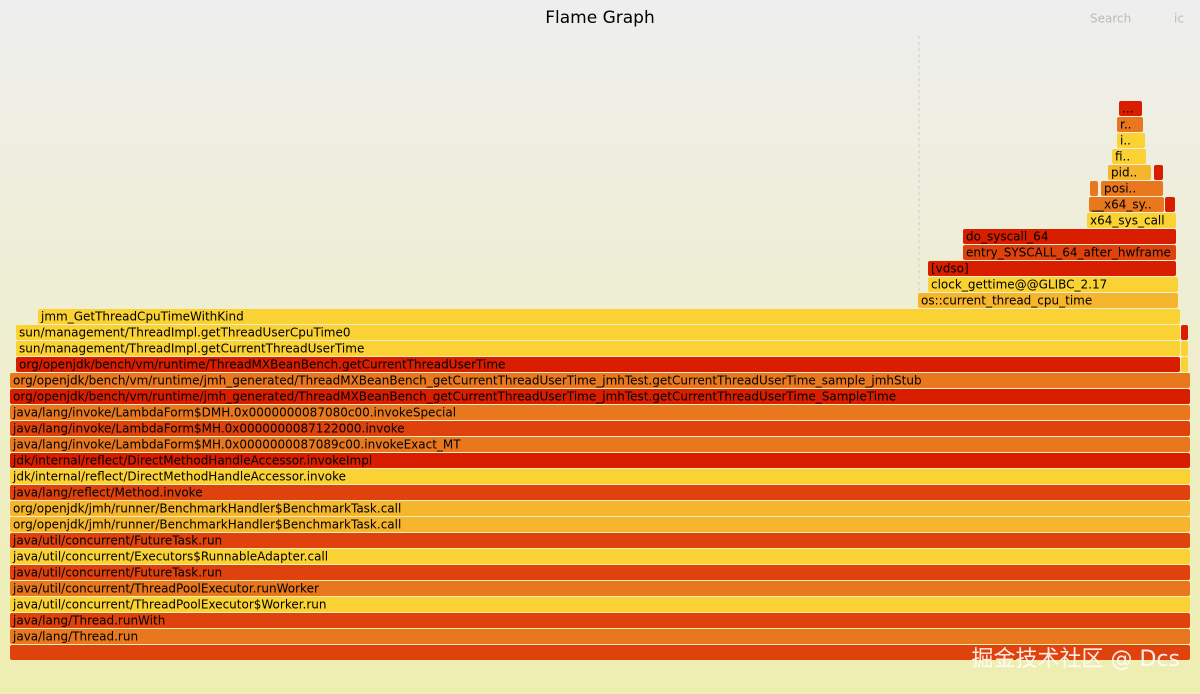 This screenshot has width=1200, height=694. Describe the element at coordinates (1124, 173) in the screenshot. I see `frame-label: pid..` at that location.